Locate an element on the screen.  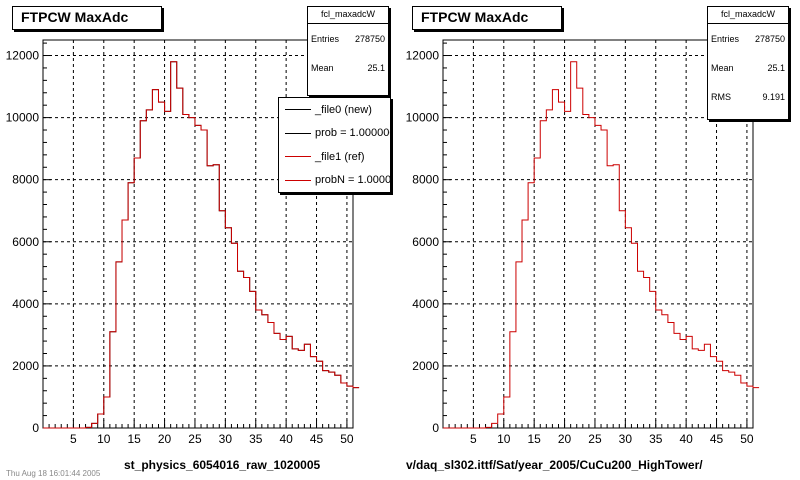
legend-entry: prob = 1.000000 is located at coordinates (334, 134).